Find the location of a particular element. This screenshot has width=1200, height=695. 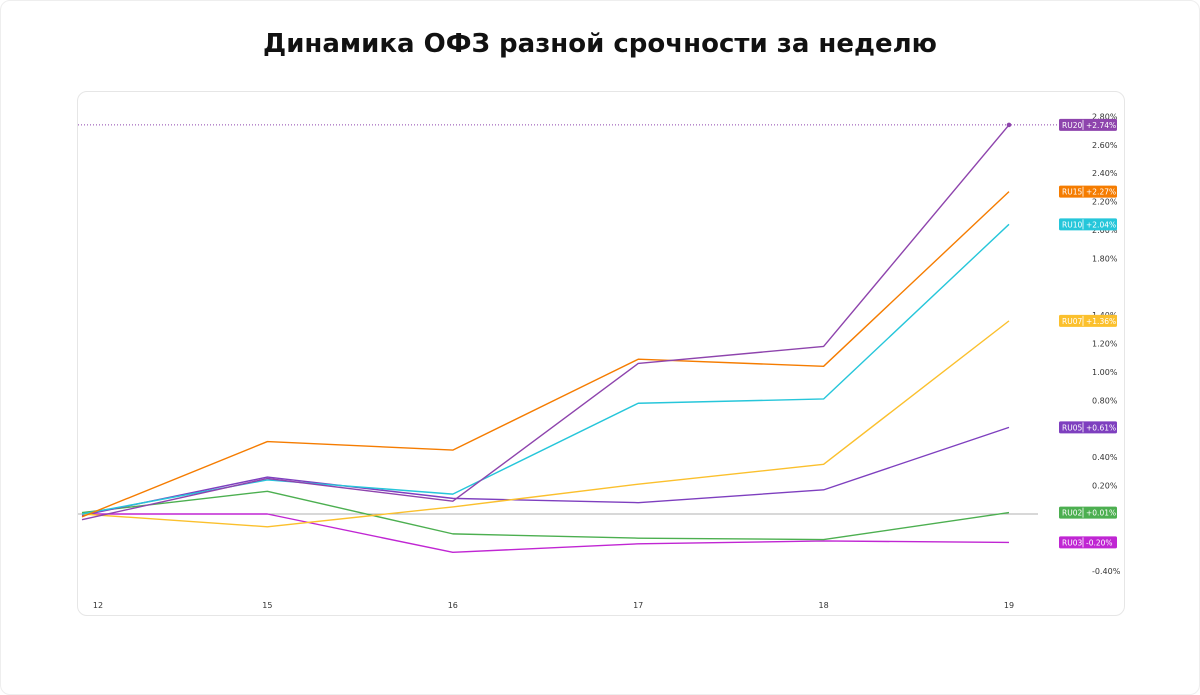

y-tick-label: -0.40% is located at coordinates (1106, 571).